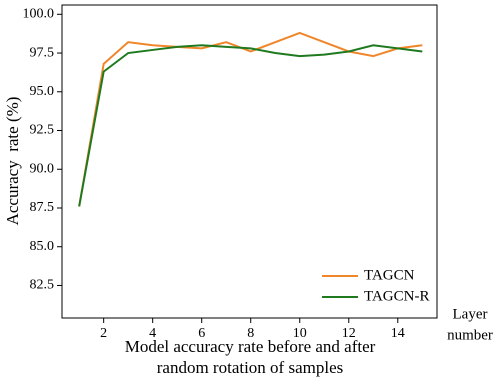  Describe the element at coordinates (201, 333) in the screenshot. I see `x-tick-label: 6` at that location.